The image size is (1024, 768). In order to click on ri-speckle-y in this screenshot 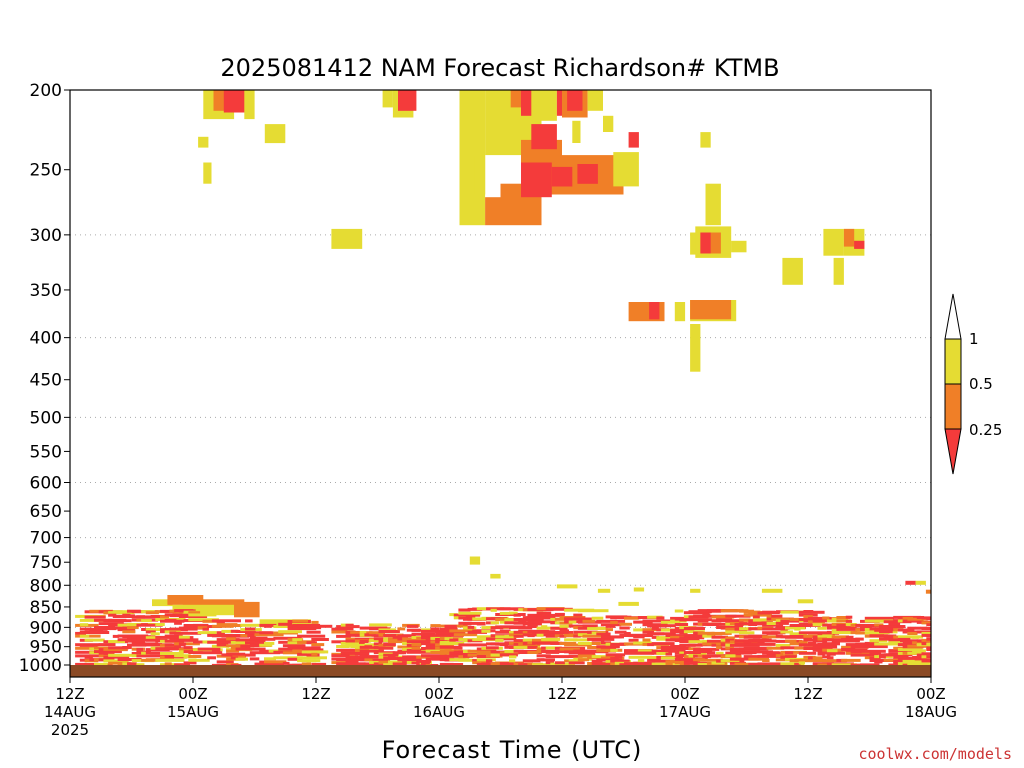, I will do `click(639, 589)`.